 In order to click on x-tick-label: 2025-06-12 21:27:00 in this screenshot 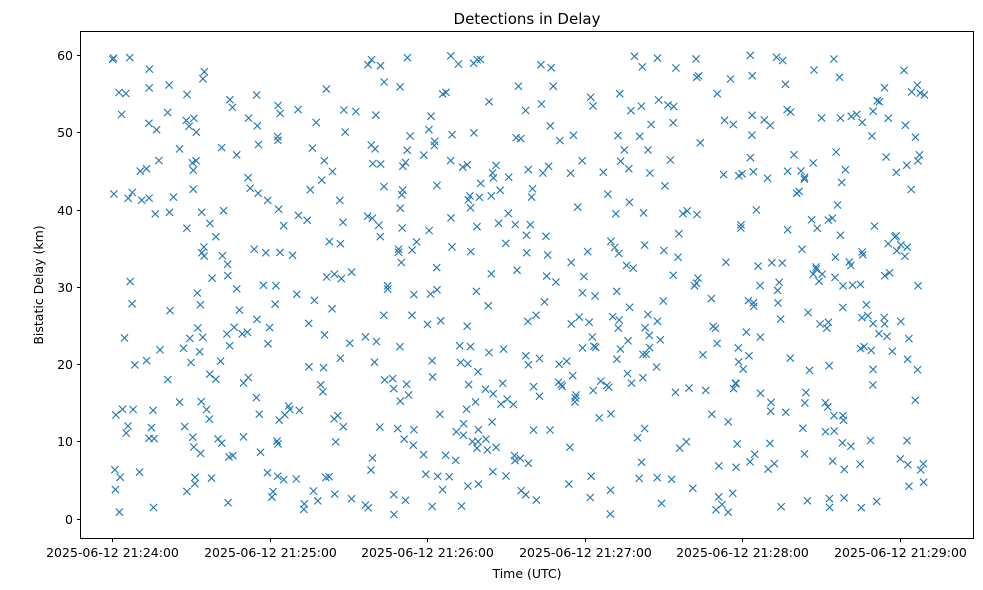, I will do `click(585, 552)`.